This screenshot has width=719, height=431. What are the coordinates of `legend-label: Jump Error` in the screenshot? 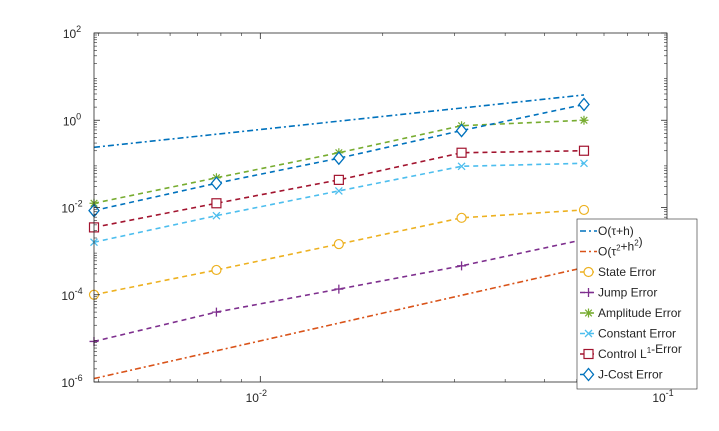 It's located at (627, 293).